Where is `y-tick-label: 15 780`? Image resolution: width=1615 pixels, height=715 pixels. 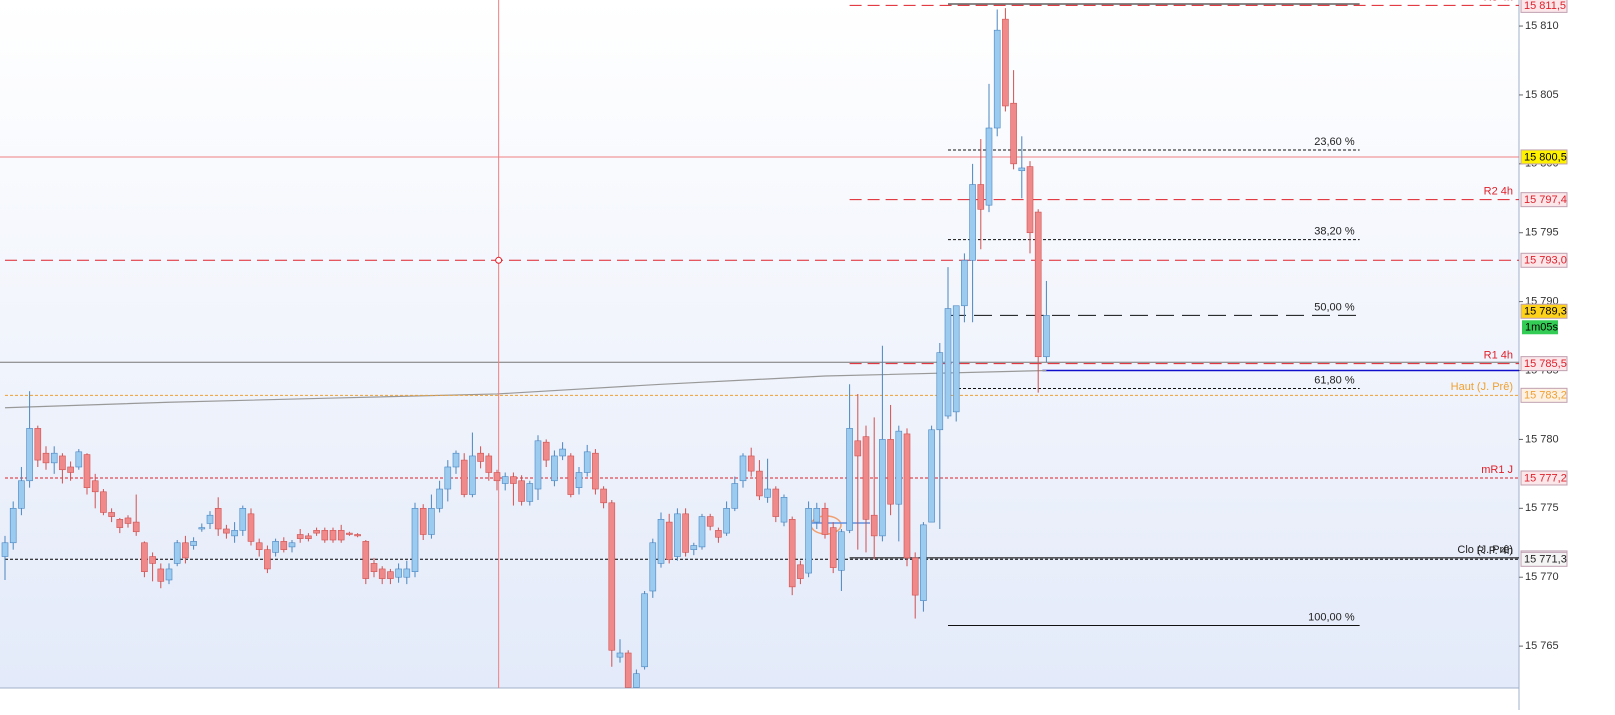 y-tick-label: 15 780 is located at coordinates (1542, 439).